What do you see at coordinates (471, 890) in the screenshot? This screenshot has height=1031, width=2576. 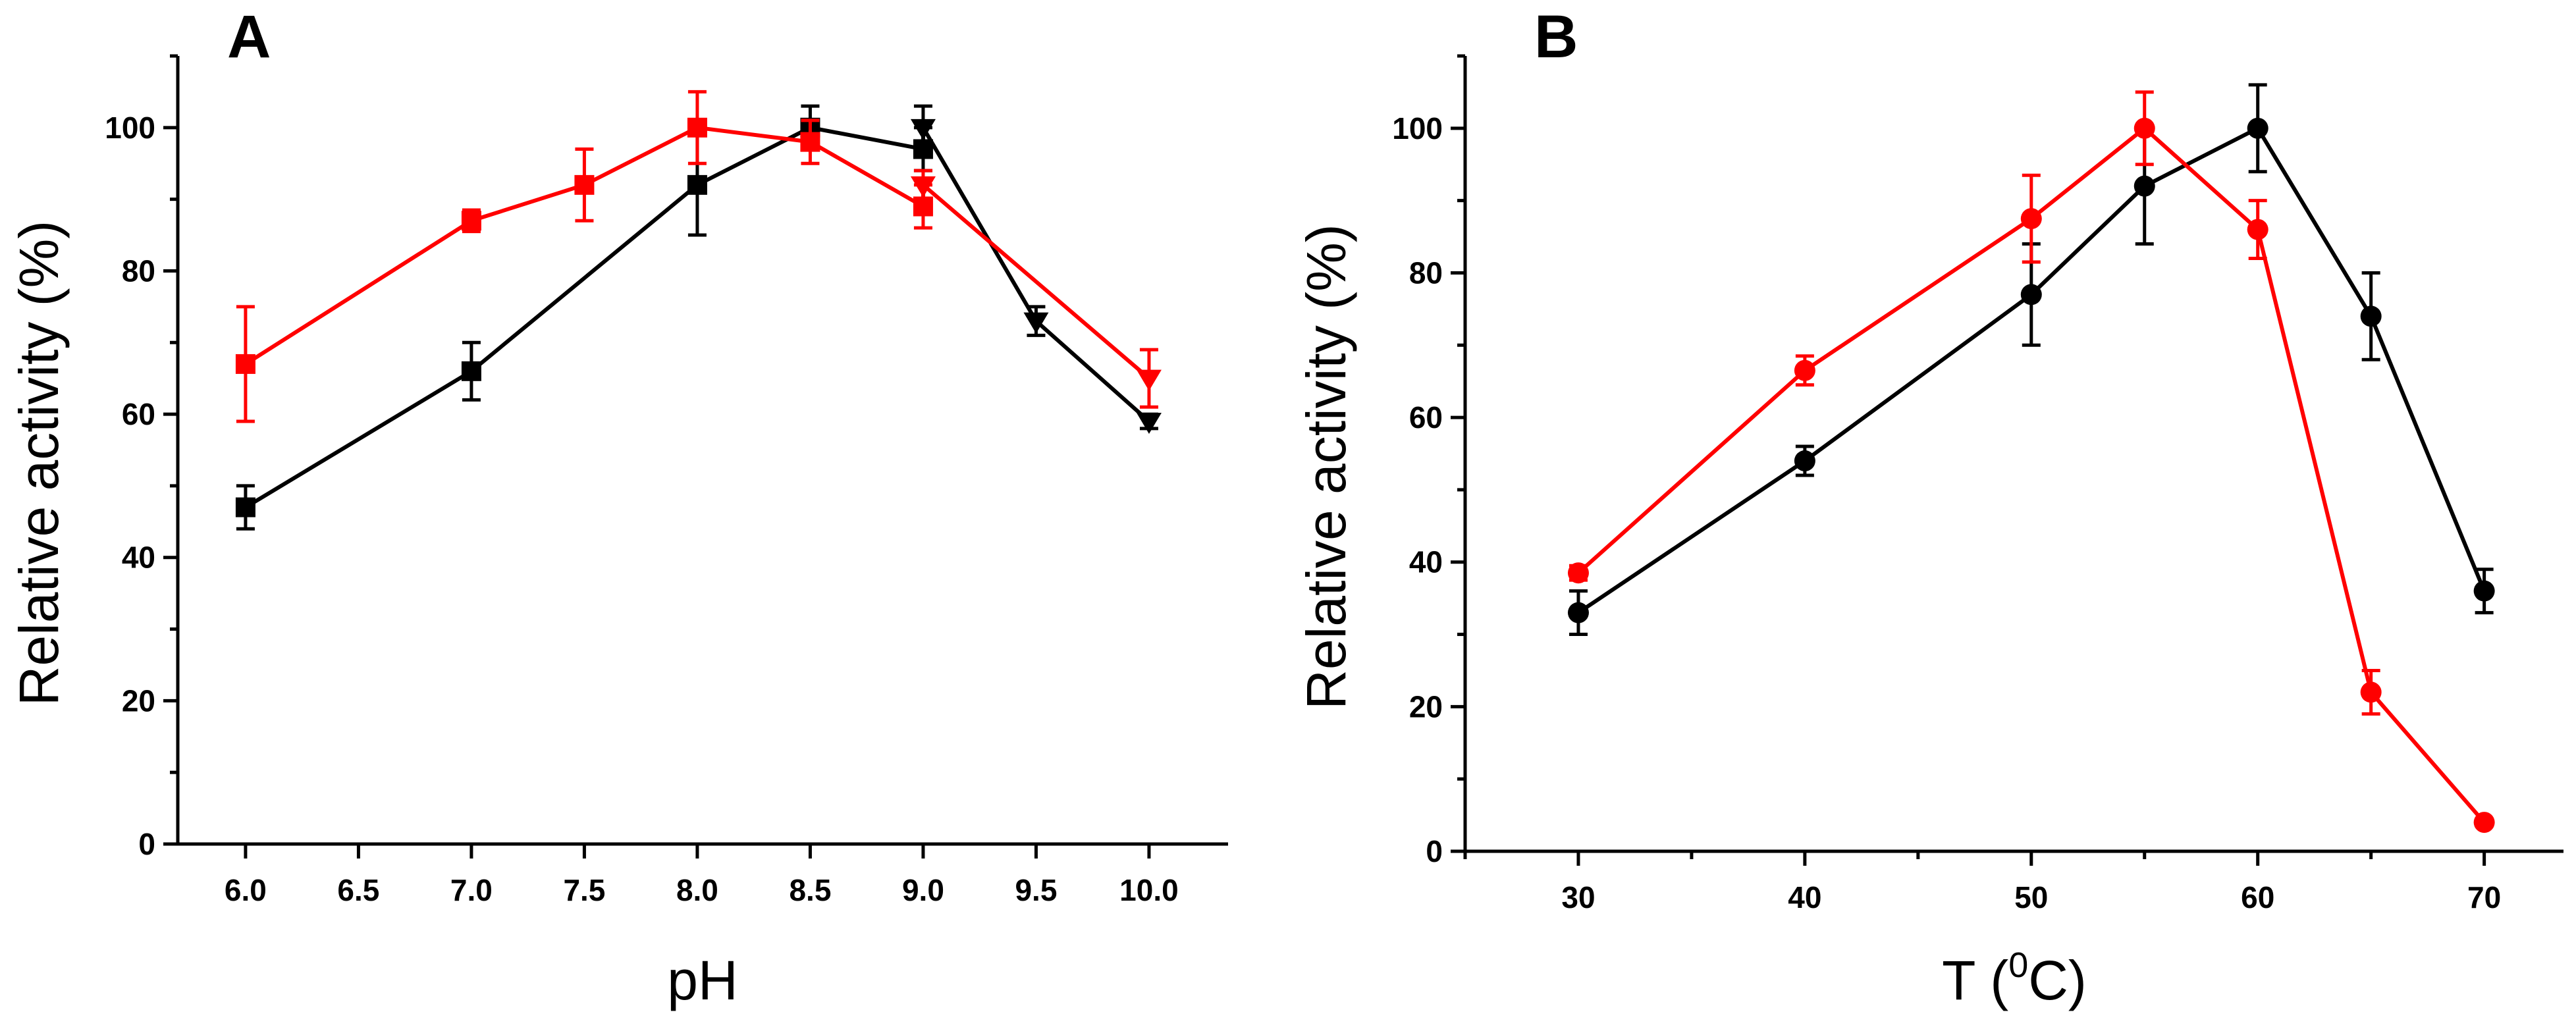 I see `x-tick-label: 7.0` at bounding box center [471, 890].